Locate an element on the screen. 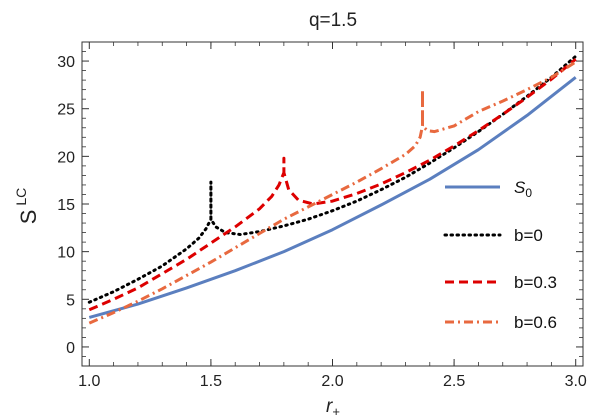 Image resolution: width=597 pixels, height=420 pixels. y-tick-label: 30 is located at coordinates (66, 62).